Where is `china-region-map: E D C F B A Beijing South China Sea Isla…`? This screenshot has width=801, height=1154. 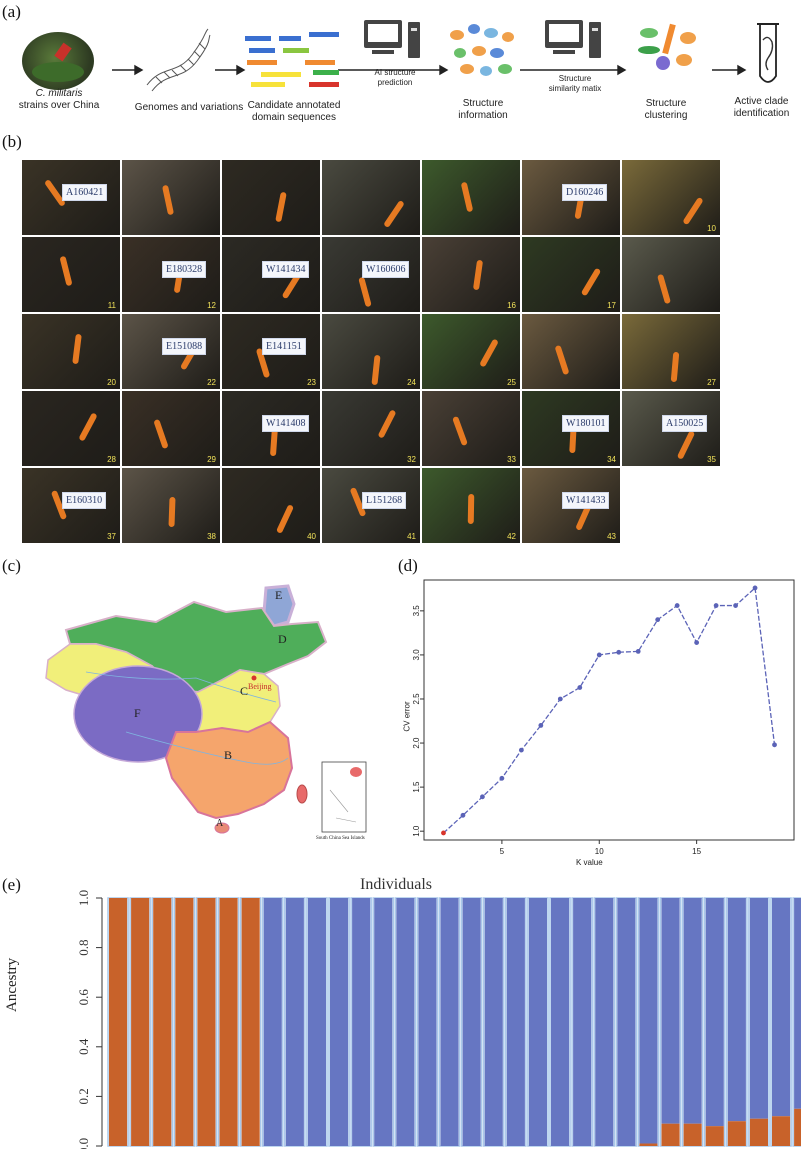 china-region-map: E D C F B A Beijing South China Sea Isla… is located at coordinates (202, 717).